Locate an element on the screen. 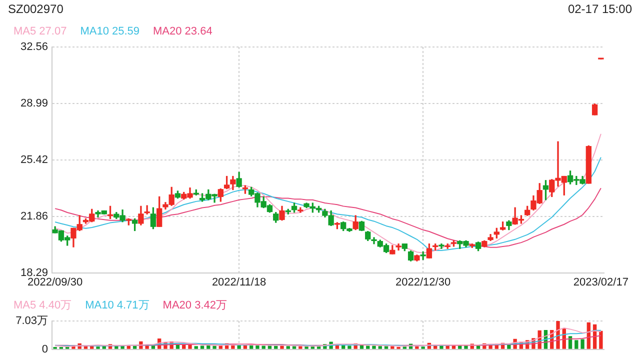 The image size is (640, 360). text: MA5 4.40万 is located at coordinates (43, 306).